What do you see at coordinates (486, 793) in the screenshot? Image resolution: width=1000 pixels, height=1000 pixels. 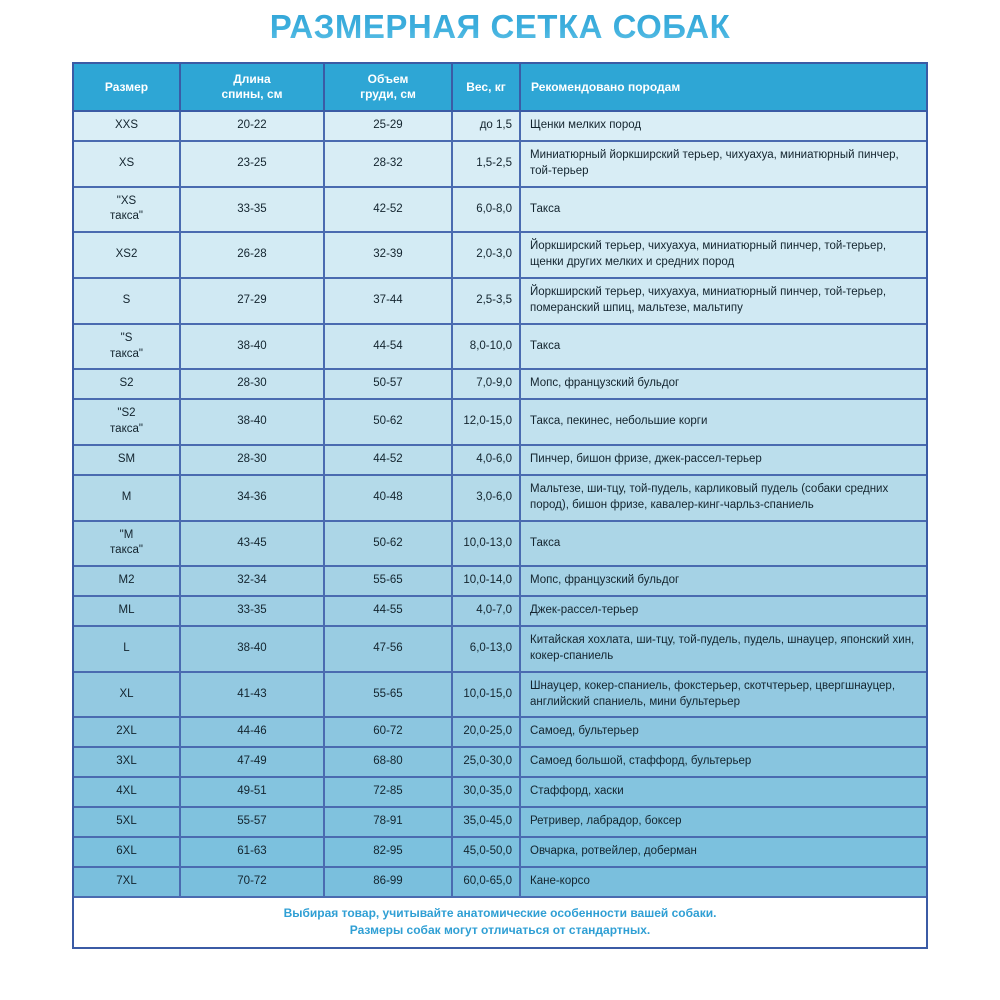 I see `cell-weight: 30,0-35,0` at bounding box center [486, 793].